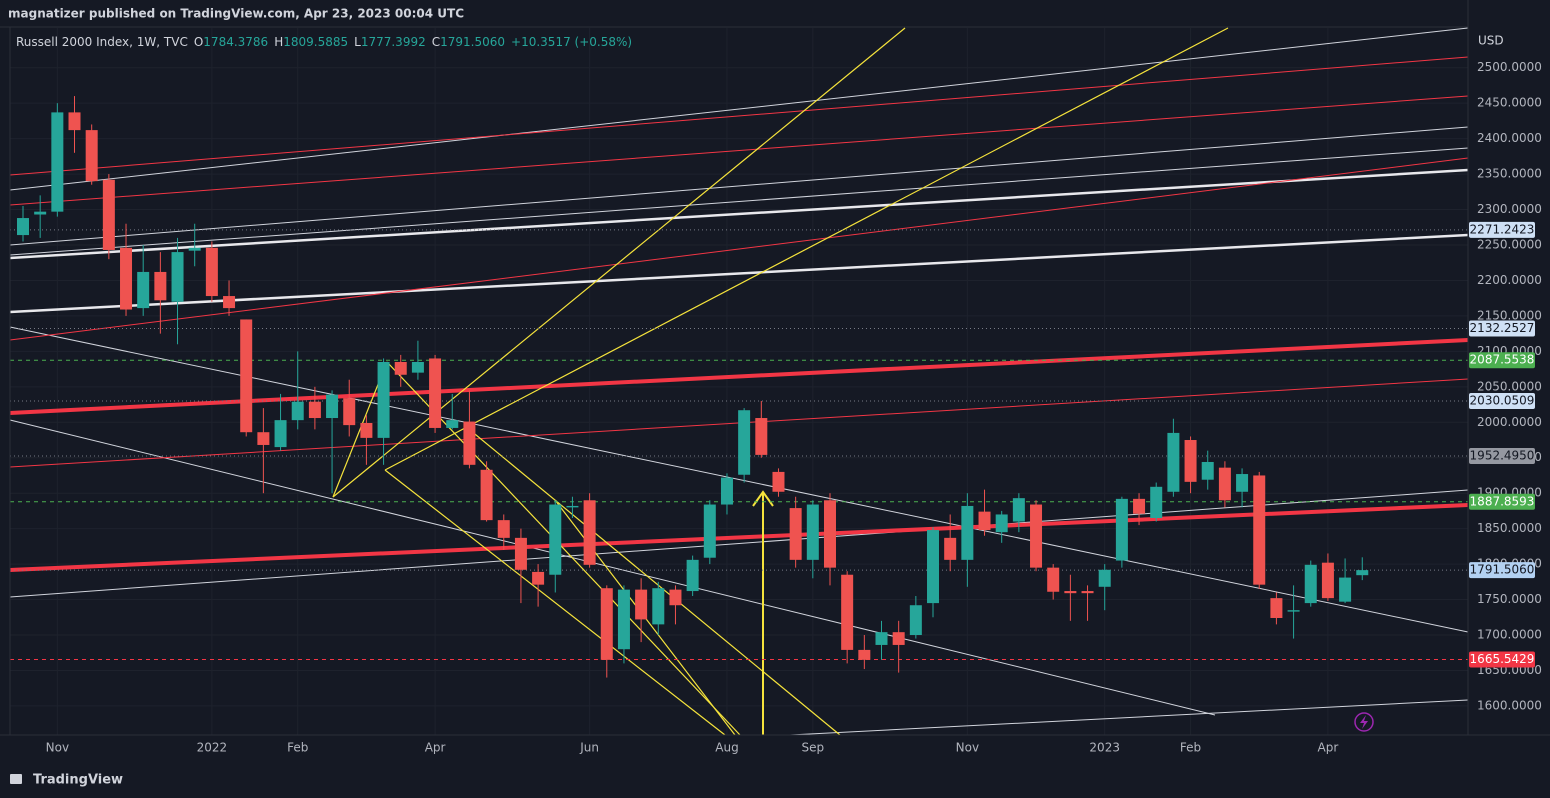 The image size is (1550, 798). Describe the element at coordinates (472, 42) in the screenshot. I see `legend-field-value: 1791.5060` at that location.